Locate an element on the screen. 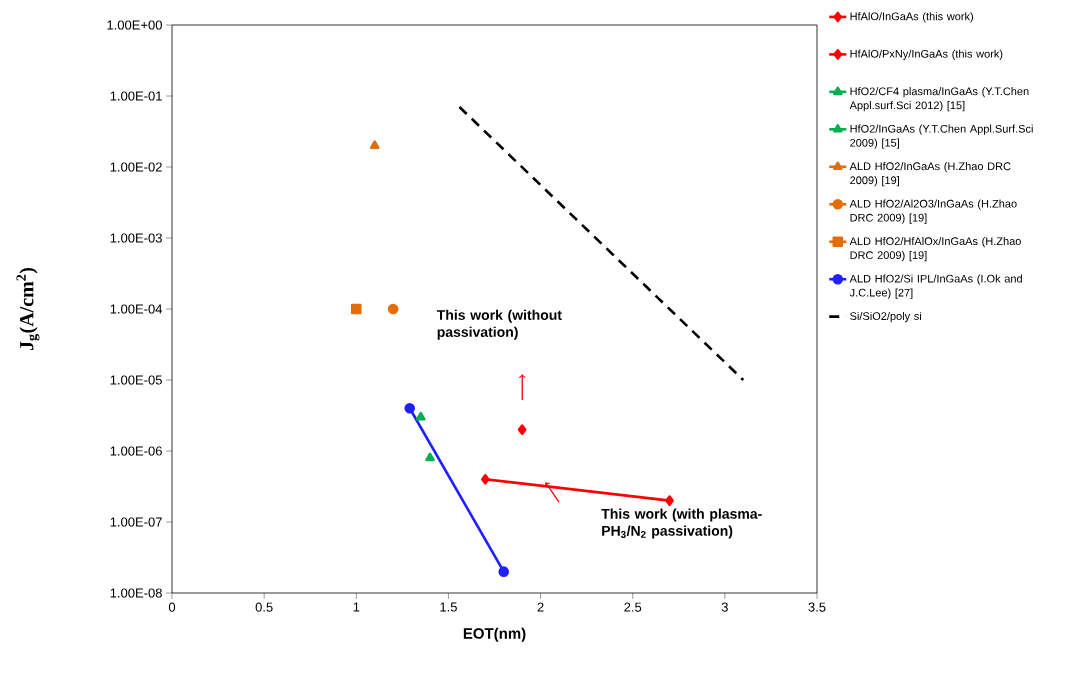  y-tick-label: 1.00E-06 is located at coordinates (136, 451).